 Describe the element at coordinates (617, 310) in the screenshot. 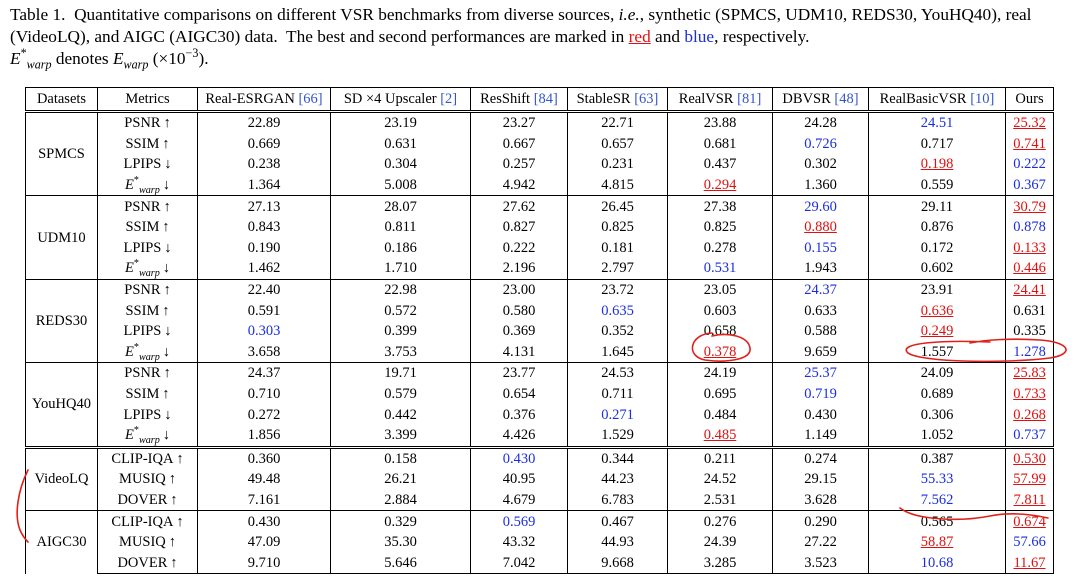

I see `value-cell: 0.635` at that location.